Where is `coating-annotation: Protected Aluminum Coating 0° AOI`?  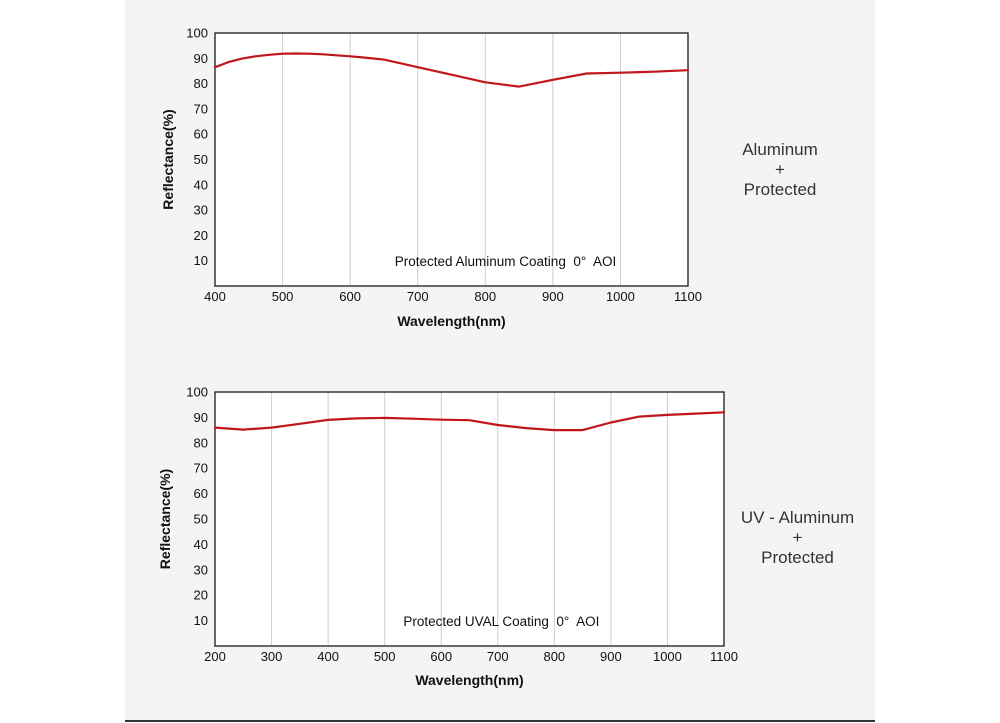
coating-annotation: Protected Aluminum Coating 0° AOI is located at coordinates (506, 261).